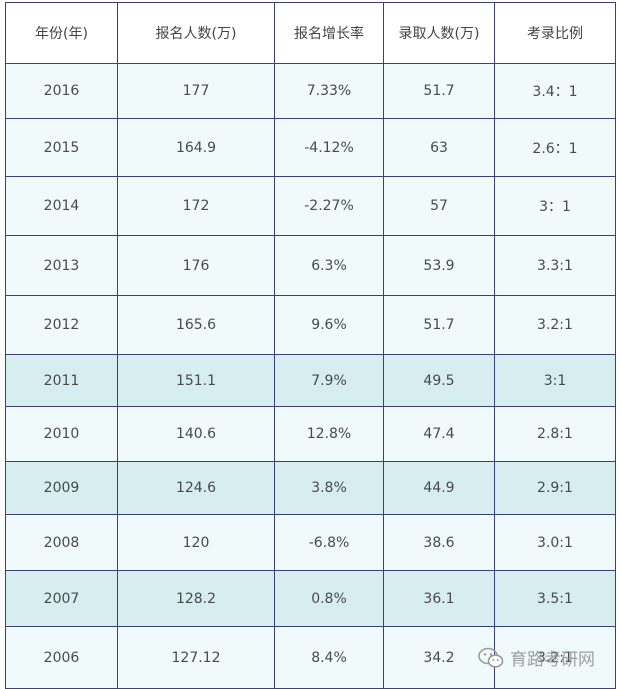  What do you see at coordinates (439, 380) in the screenshot?
I see `cell-admitted: 49.5` at bounding box center [439, 380].